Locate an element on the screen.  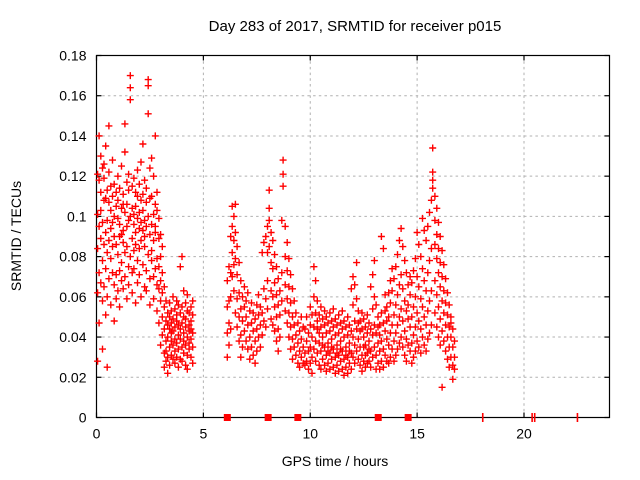
y-tick-label: 0.04 is located at coordinates (72, 337).